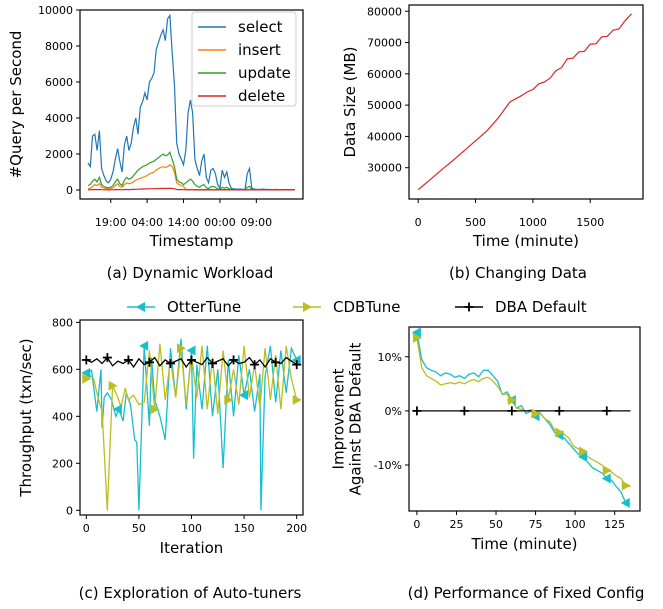  I want to click on caption-d: (d) Performance of Fixed Config, so click(526, 593).